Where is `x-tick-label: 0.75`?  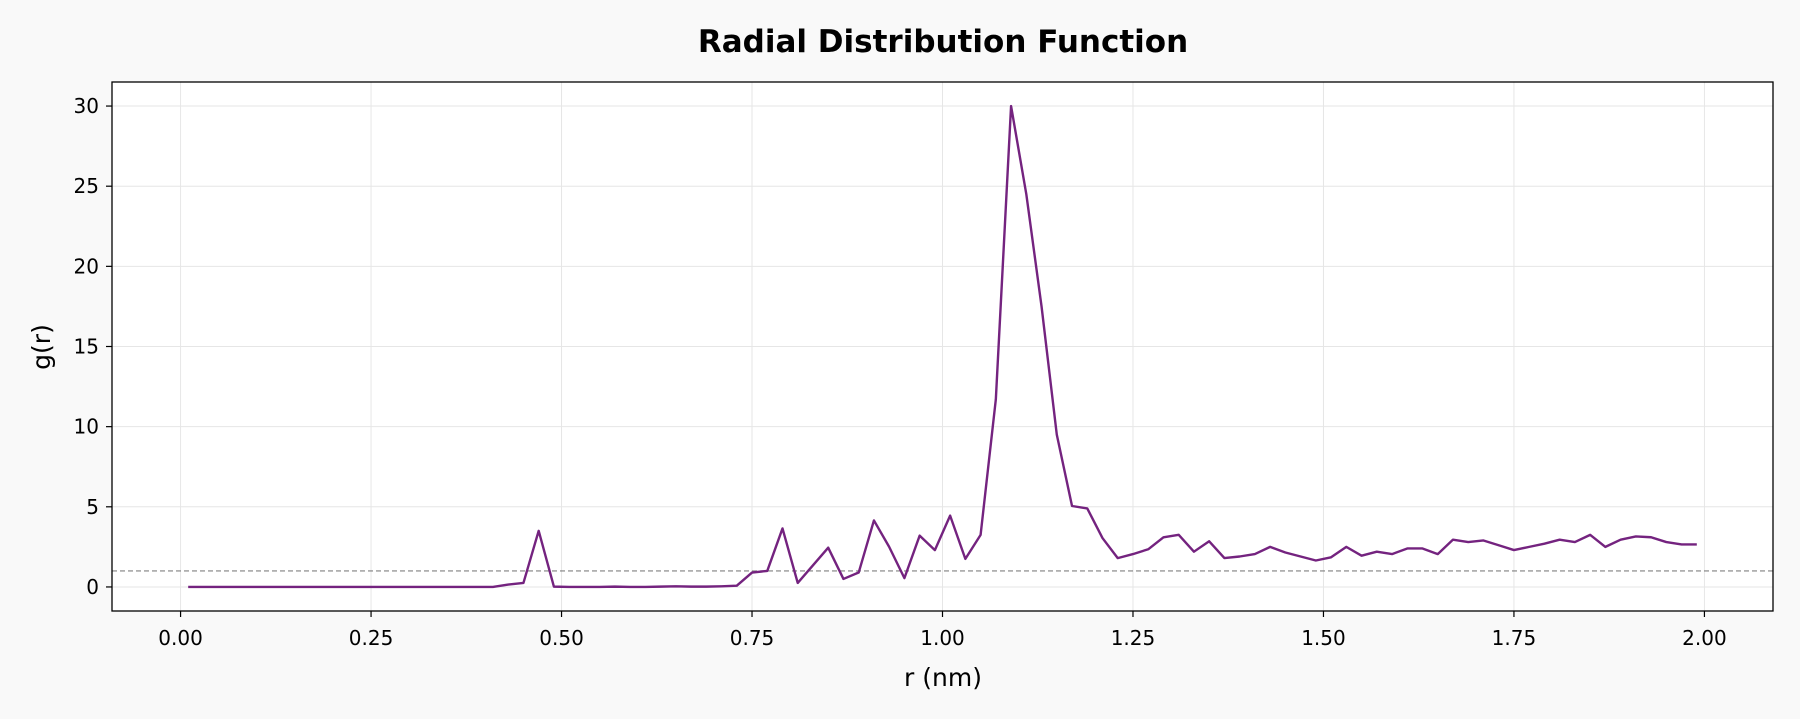
x-tick-label: 0.75 is located at coordinates (752, 638).